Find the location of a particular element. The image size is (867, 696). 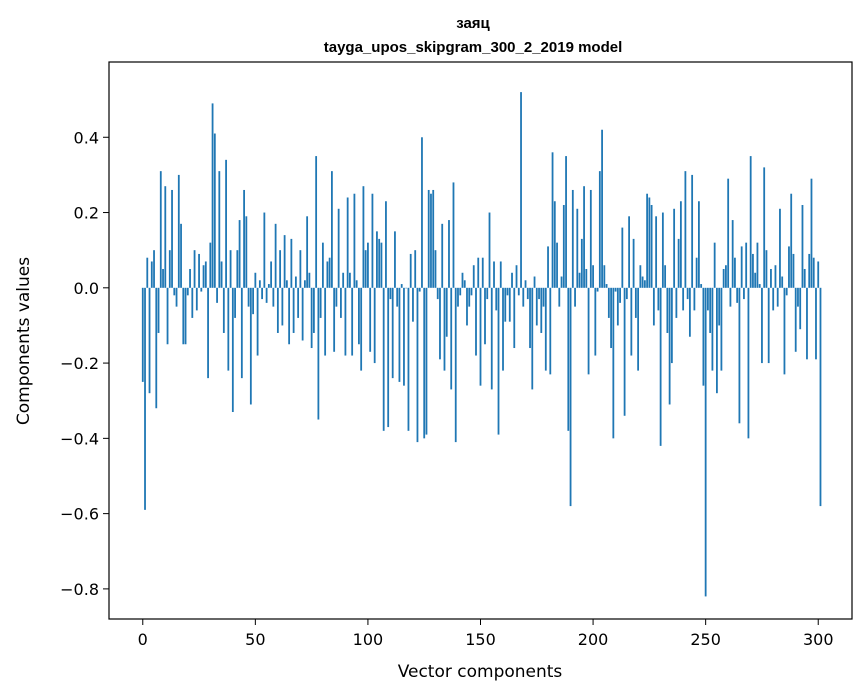

x-tick-label: 300 is located at coordinates (818, 639).